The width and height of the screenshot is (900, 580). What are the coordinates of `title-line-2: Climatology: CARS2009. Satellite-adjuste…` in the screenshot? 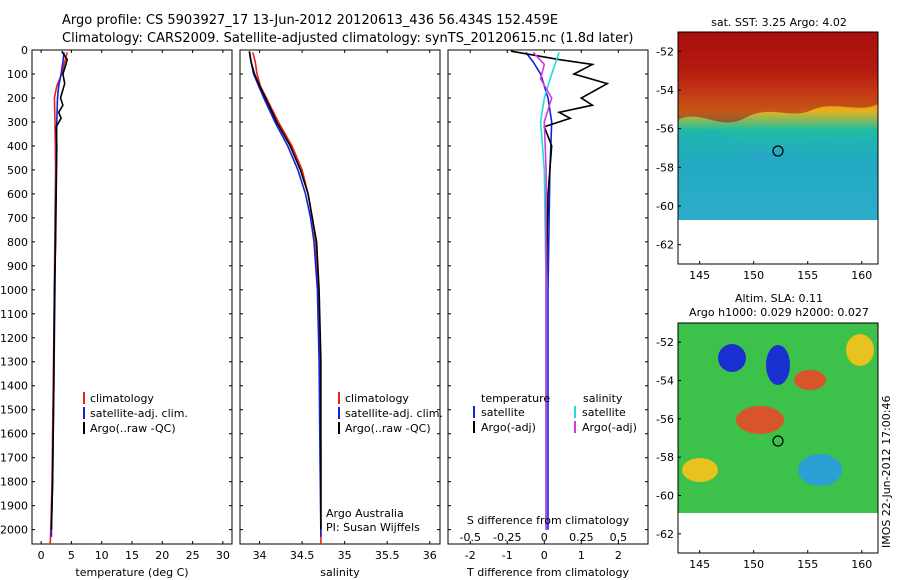 It's located at (348, 38).